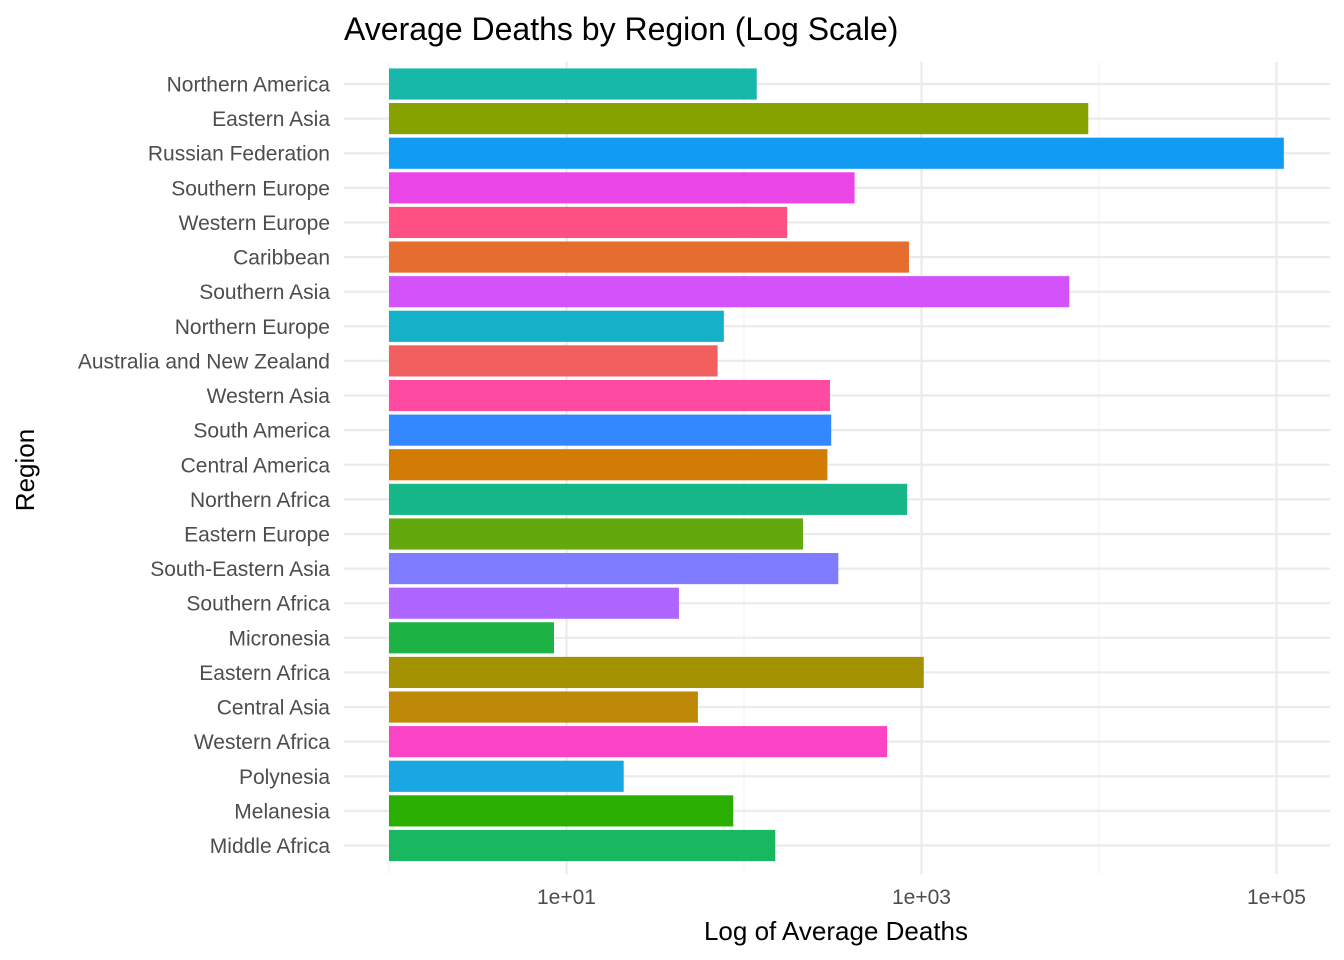 The width and height of the screenshot is (1344, 960). What do you see at coordinates (240, 569) in the screenshot?
I see `y-tick-label: South-Eastern Asia` at bounding box center [240, 569].